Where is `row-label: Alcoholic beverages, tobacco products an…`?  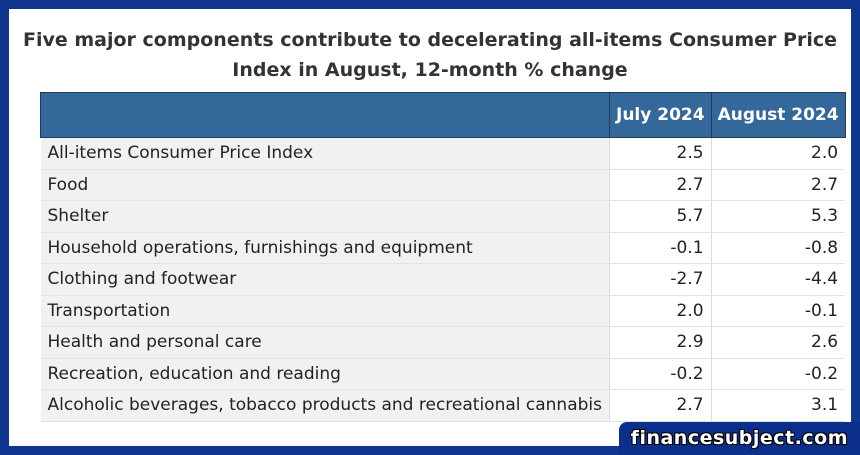
row-label: Alcoholic beverages, tobacco products an… is located at coordinates (325, 405).